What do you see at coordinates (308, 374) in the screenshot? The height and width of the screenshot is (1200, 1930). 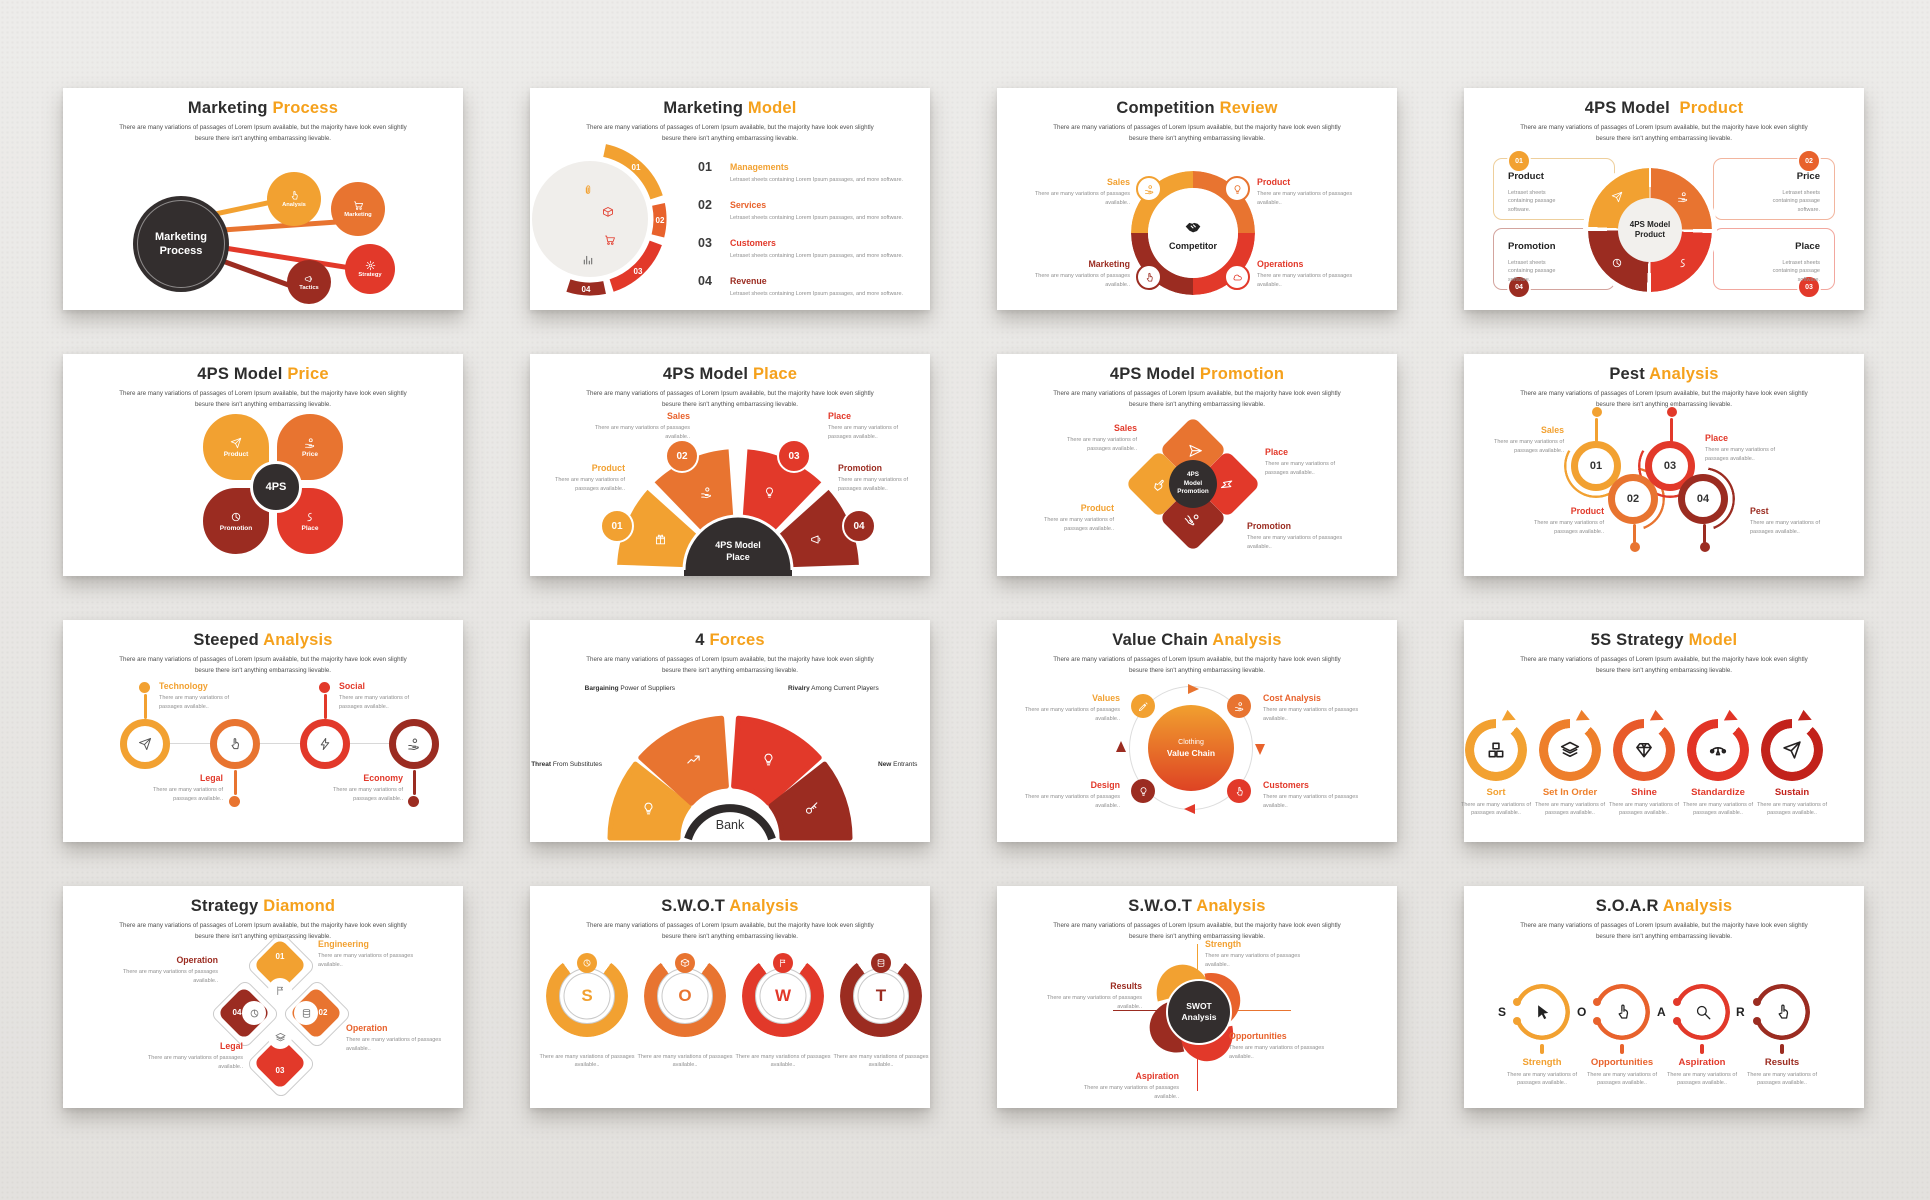 I see `title-accent: Price` at bounding box center [308, 374].